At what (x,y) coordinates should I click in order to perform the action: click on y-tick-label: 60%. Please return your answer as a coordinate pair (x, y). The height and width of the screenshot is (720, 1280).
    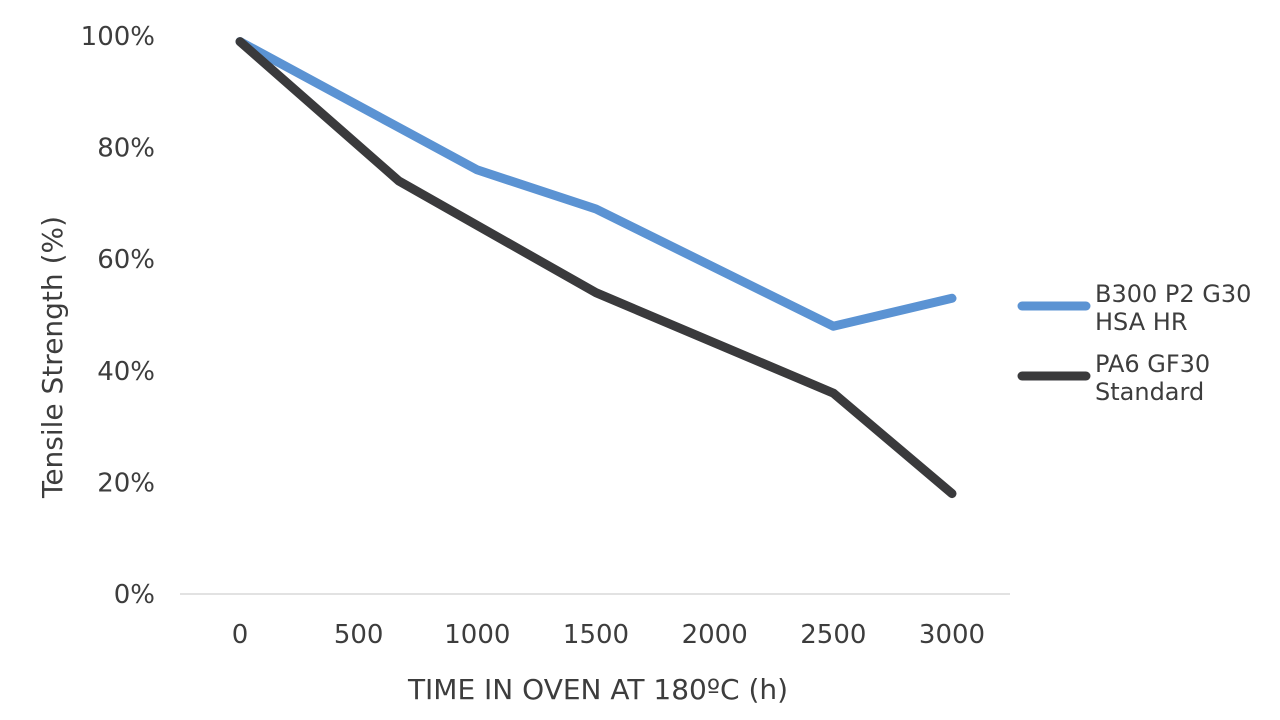
    Looking at the image, I should click on (126, 260).